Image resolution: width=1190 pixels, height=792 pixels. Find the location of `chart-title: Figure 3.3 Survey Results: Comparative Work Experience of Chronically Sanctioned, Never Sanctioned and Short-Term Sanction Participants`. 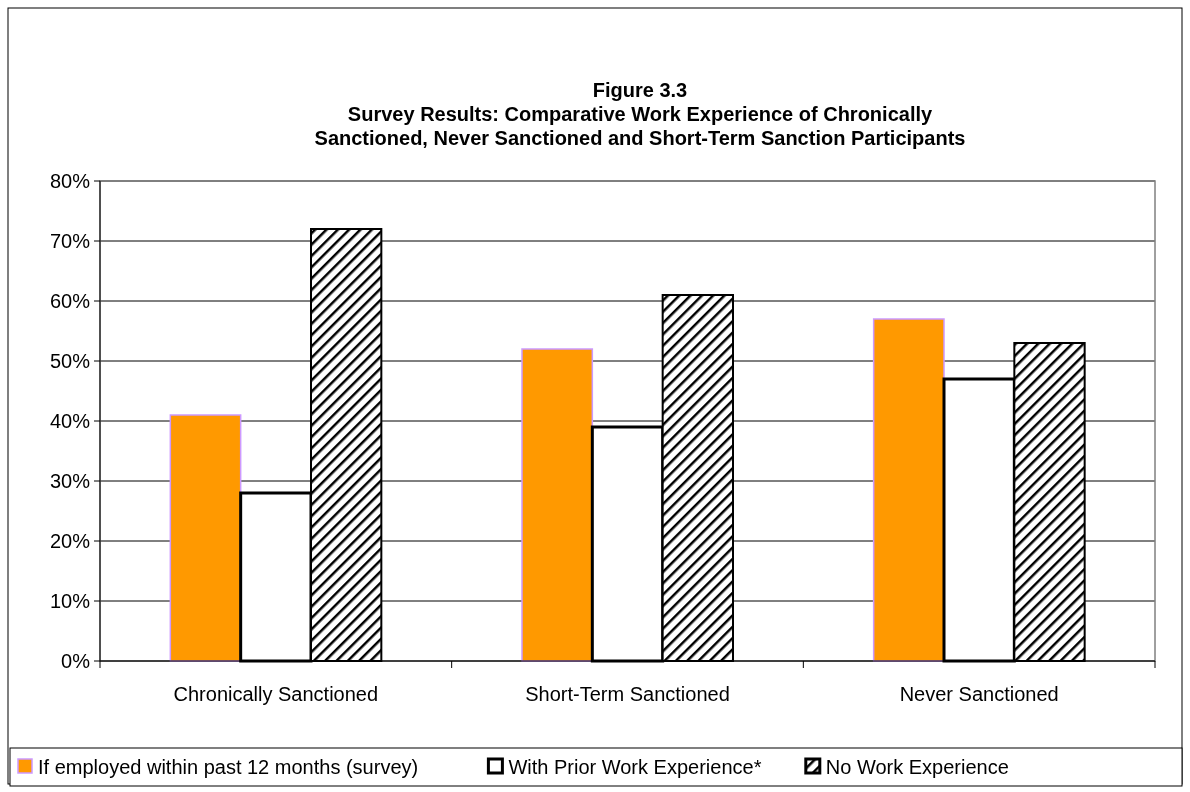

chart-title: Figure 3.3 Survey Results: Comparative Work Experience of Chronically Sanctioned, Never Sanctioned and Short-Term Sanction Participants is located at coordinates (640, 114).